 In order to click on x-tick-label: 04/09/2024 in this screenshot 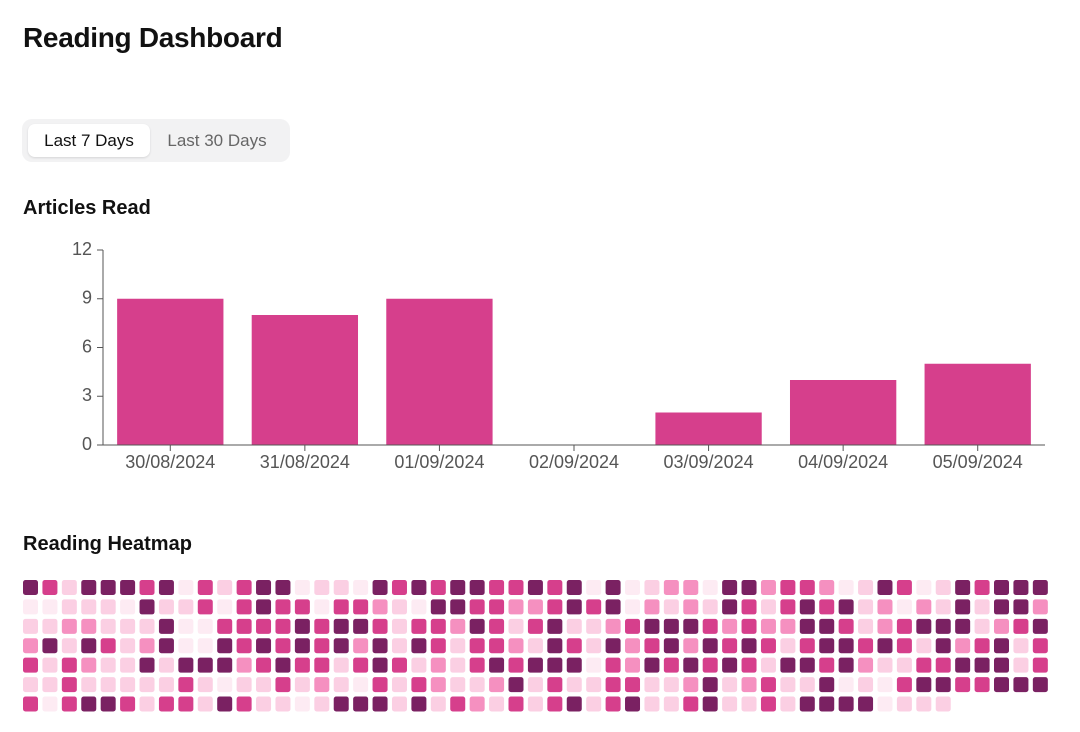, I will do `click(843, 462)`.